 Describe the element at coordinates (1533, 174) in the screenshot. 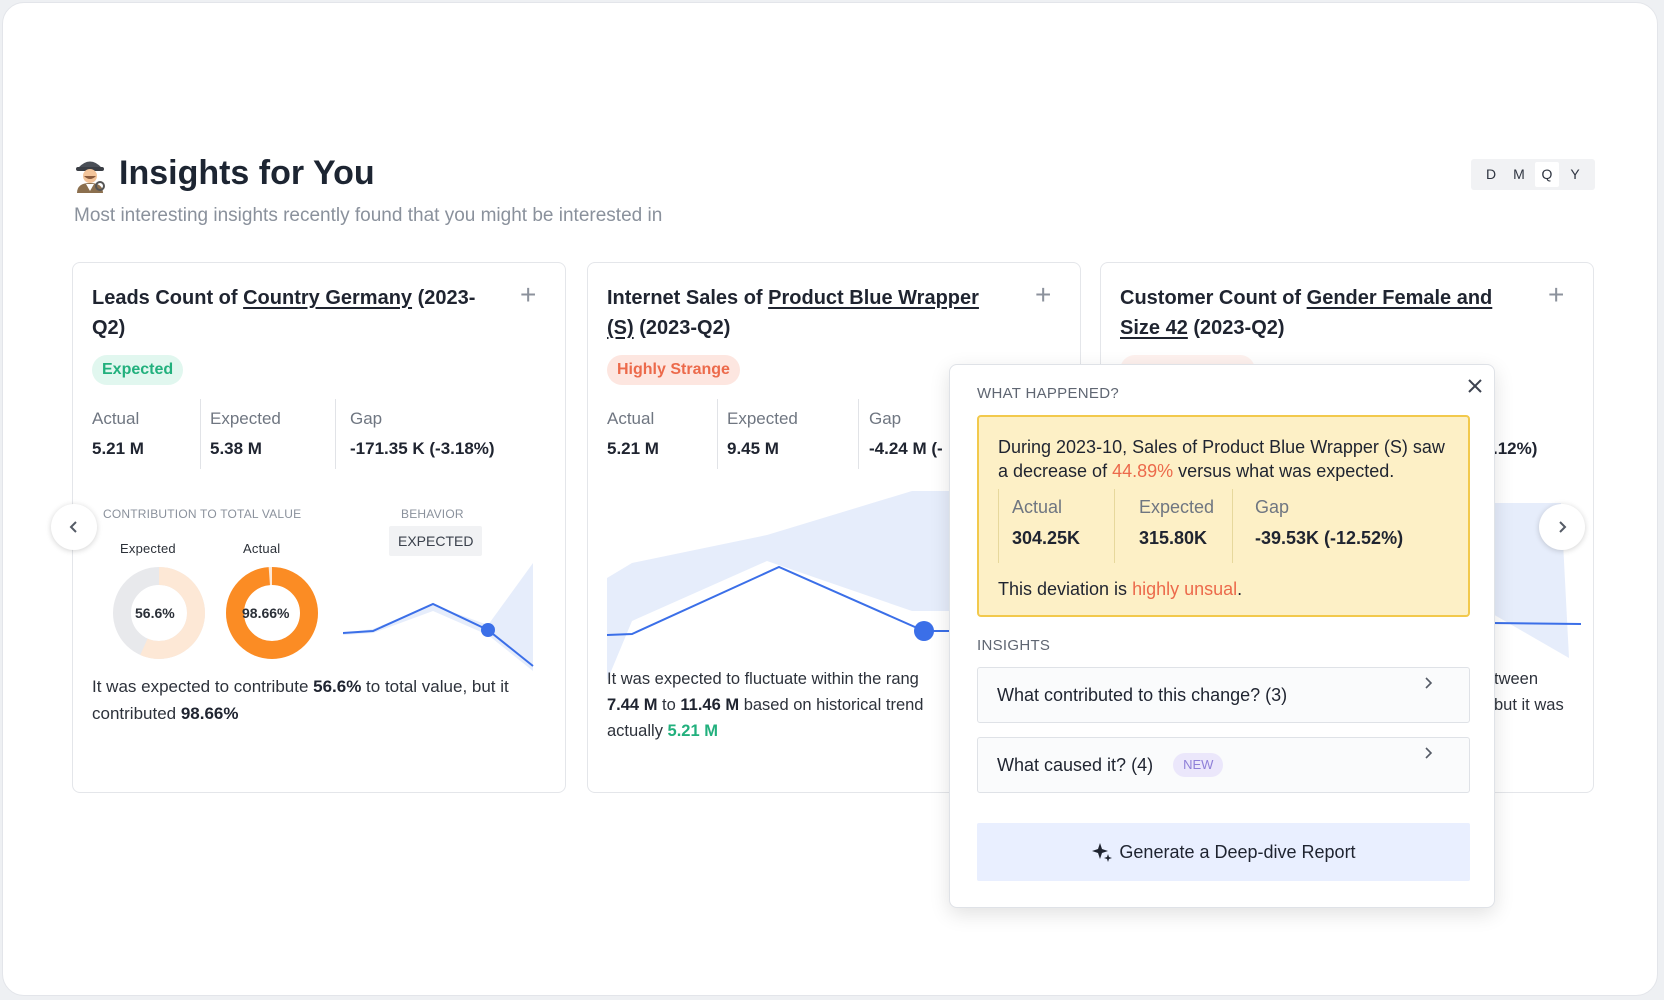

I see `period-selector: D M Q Y` at that location.